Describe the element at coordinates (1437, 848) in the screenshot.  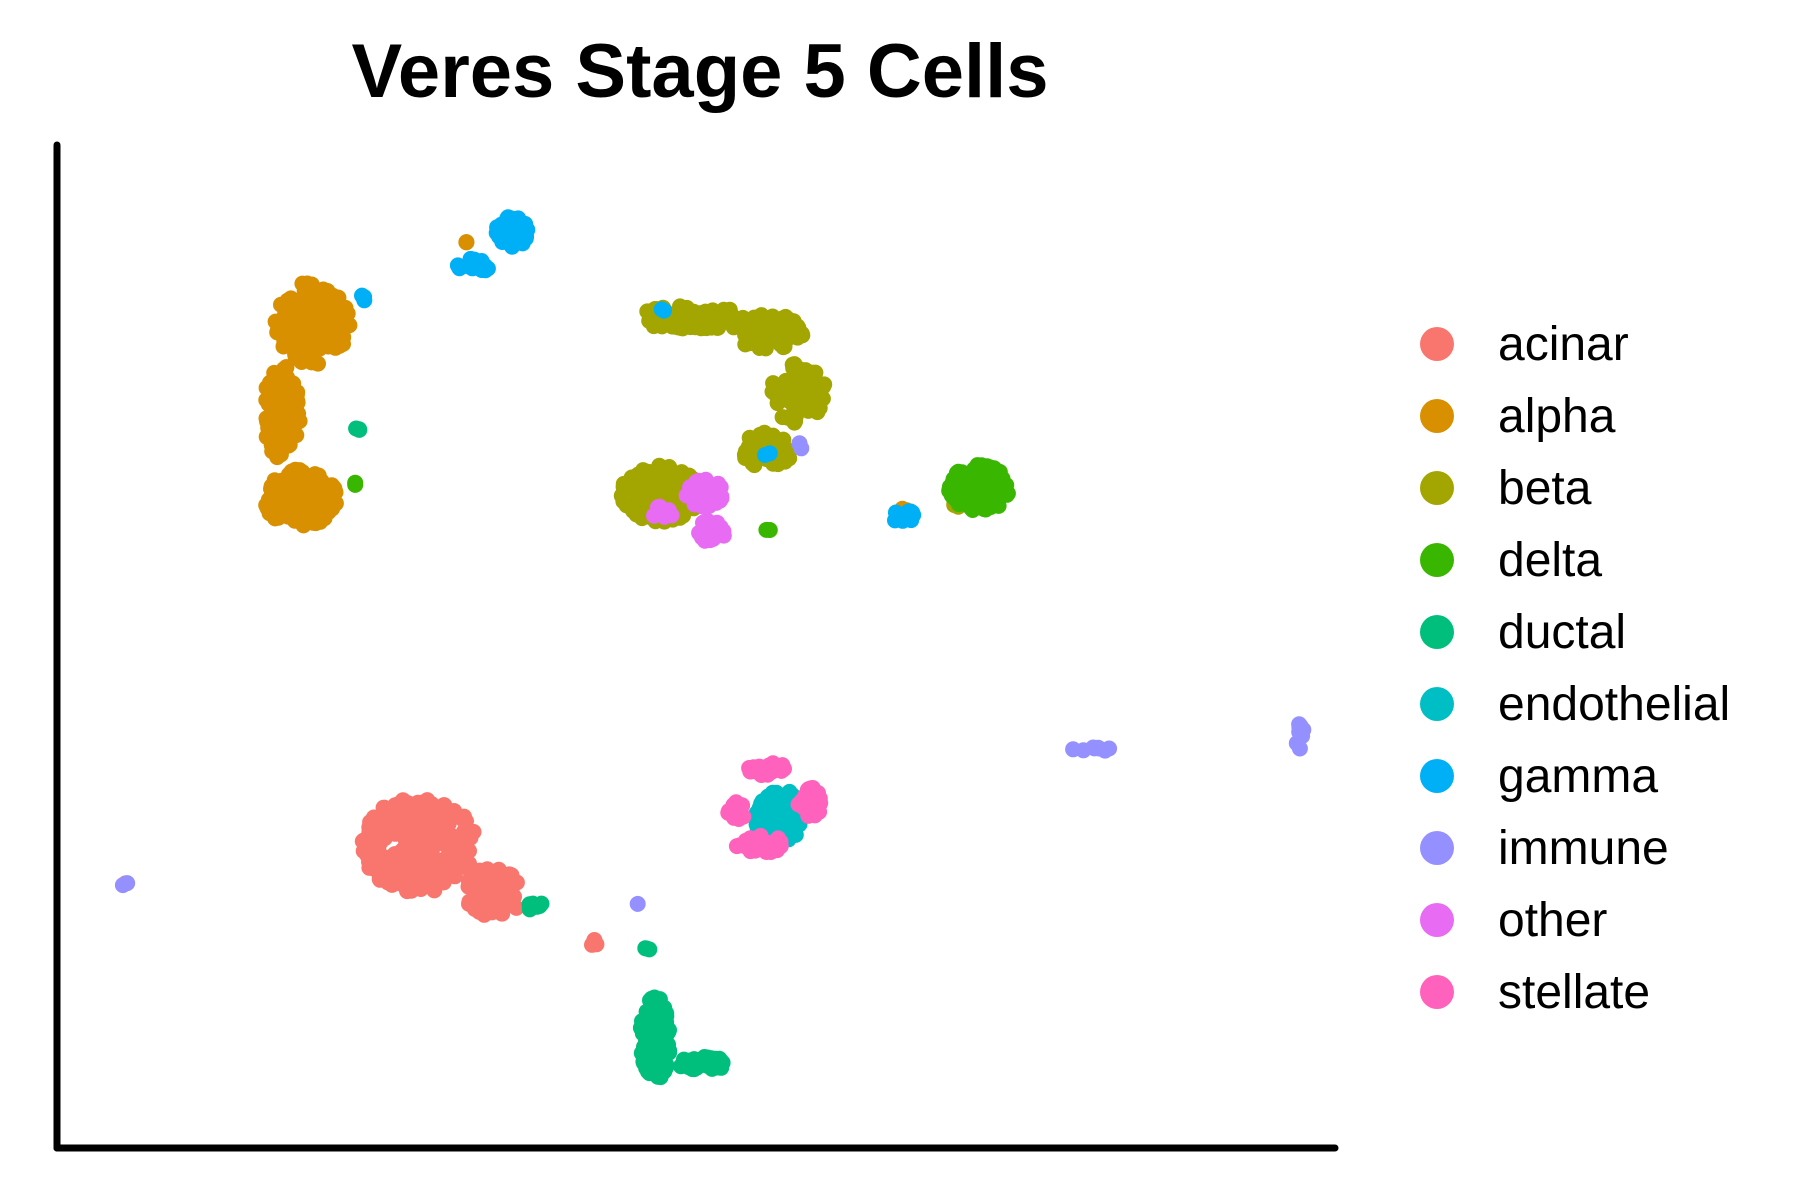
I see `legend-swatch-immune` at that location.